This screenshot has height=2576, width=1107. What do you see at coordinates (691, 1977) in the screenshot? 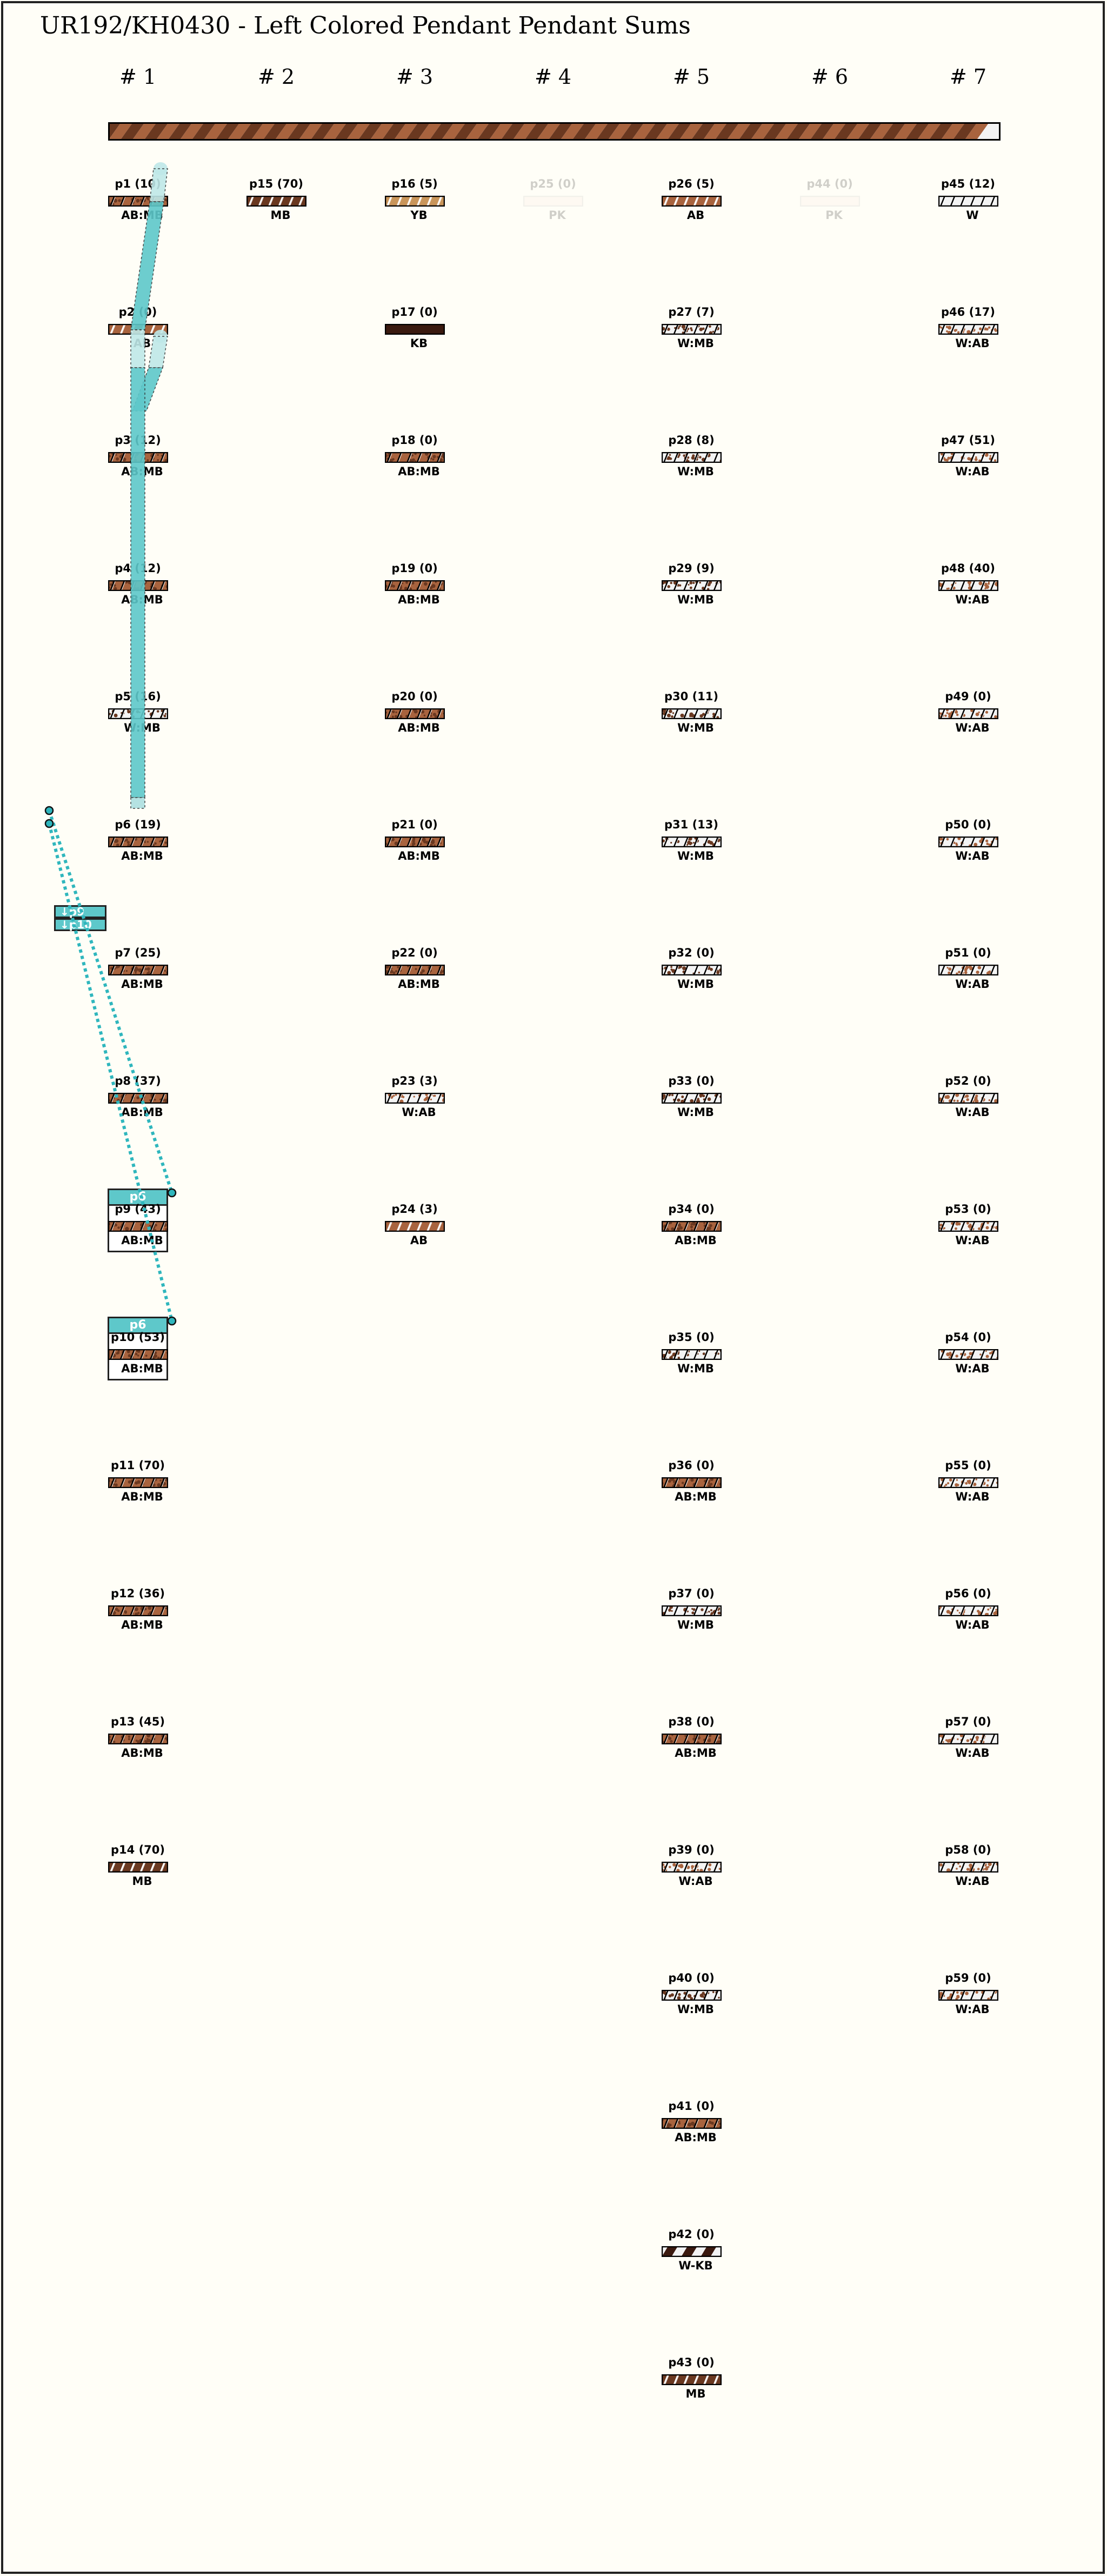
I see `pendant-label: p40 (0)` at bounding box center [691, 1977].